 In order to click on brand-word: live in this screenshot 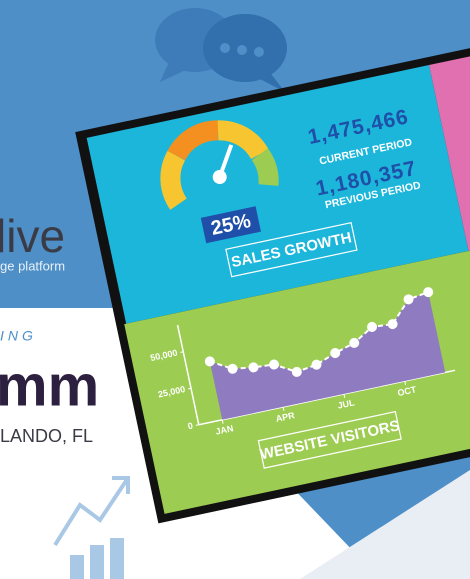, I will do `click(32, 236)`.